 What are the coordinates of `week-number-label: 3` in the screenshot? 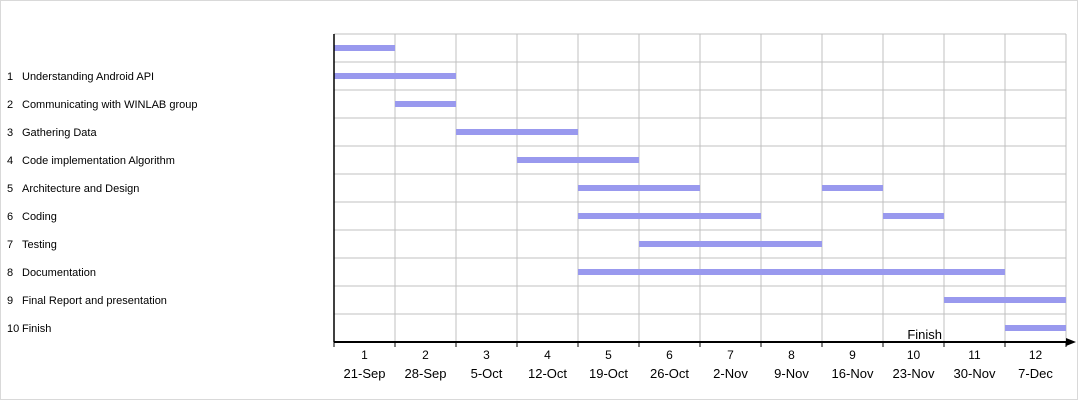 It's located at (486, 355).